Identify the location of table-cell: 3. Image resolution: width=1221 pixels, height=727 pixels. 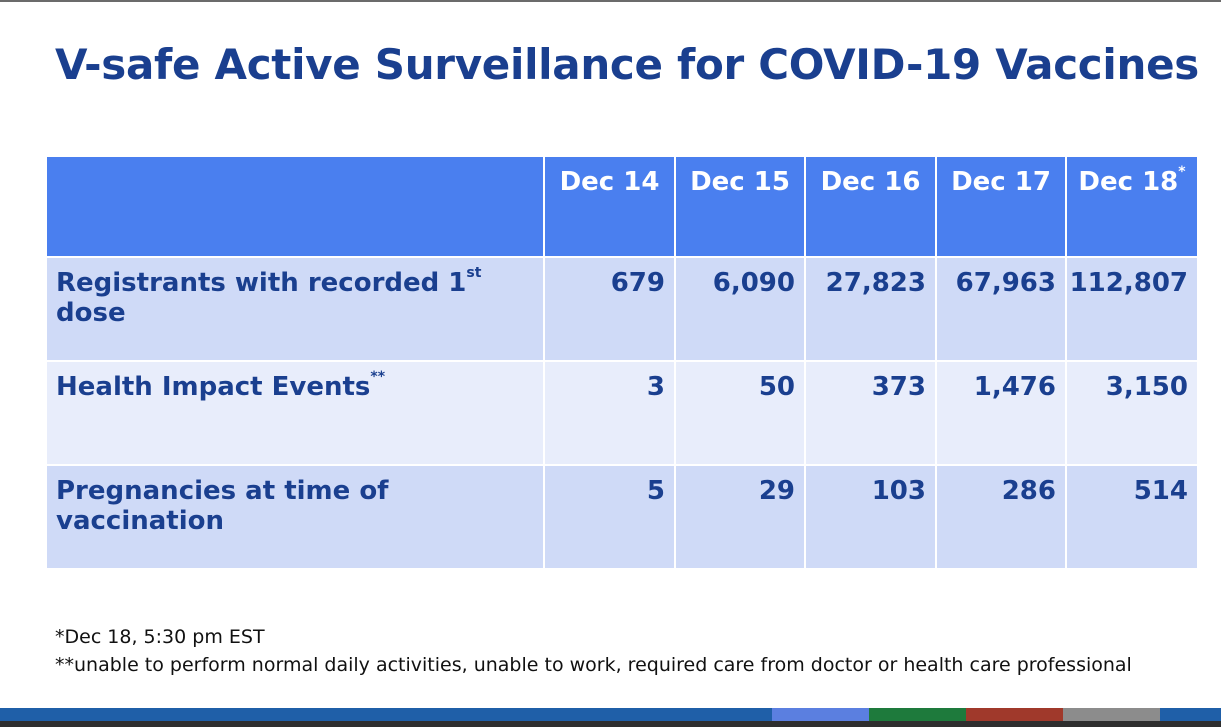
(609, 413).